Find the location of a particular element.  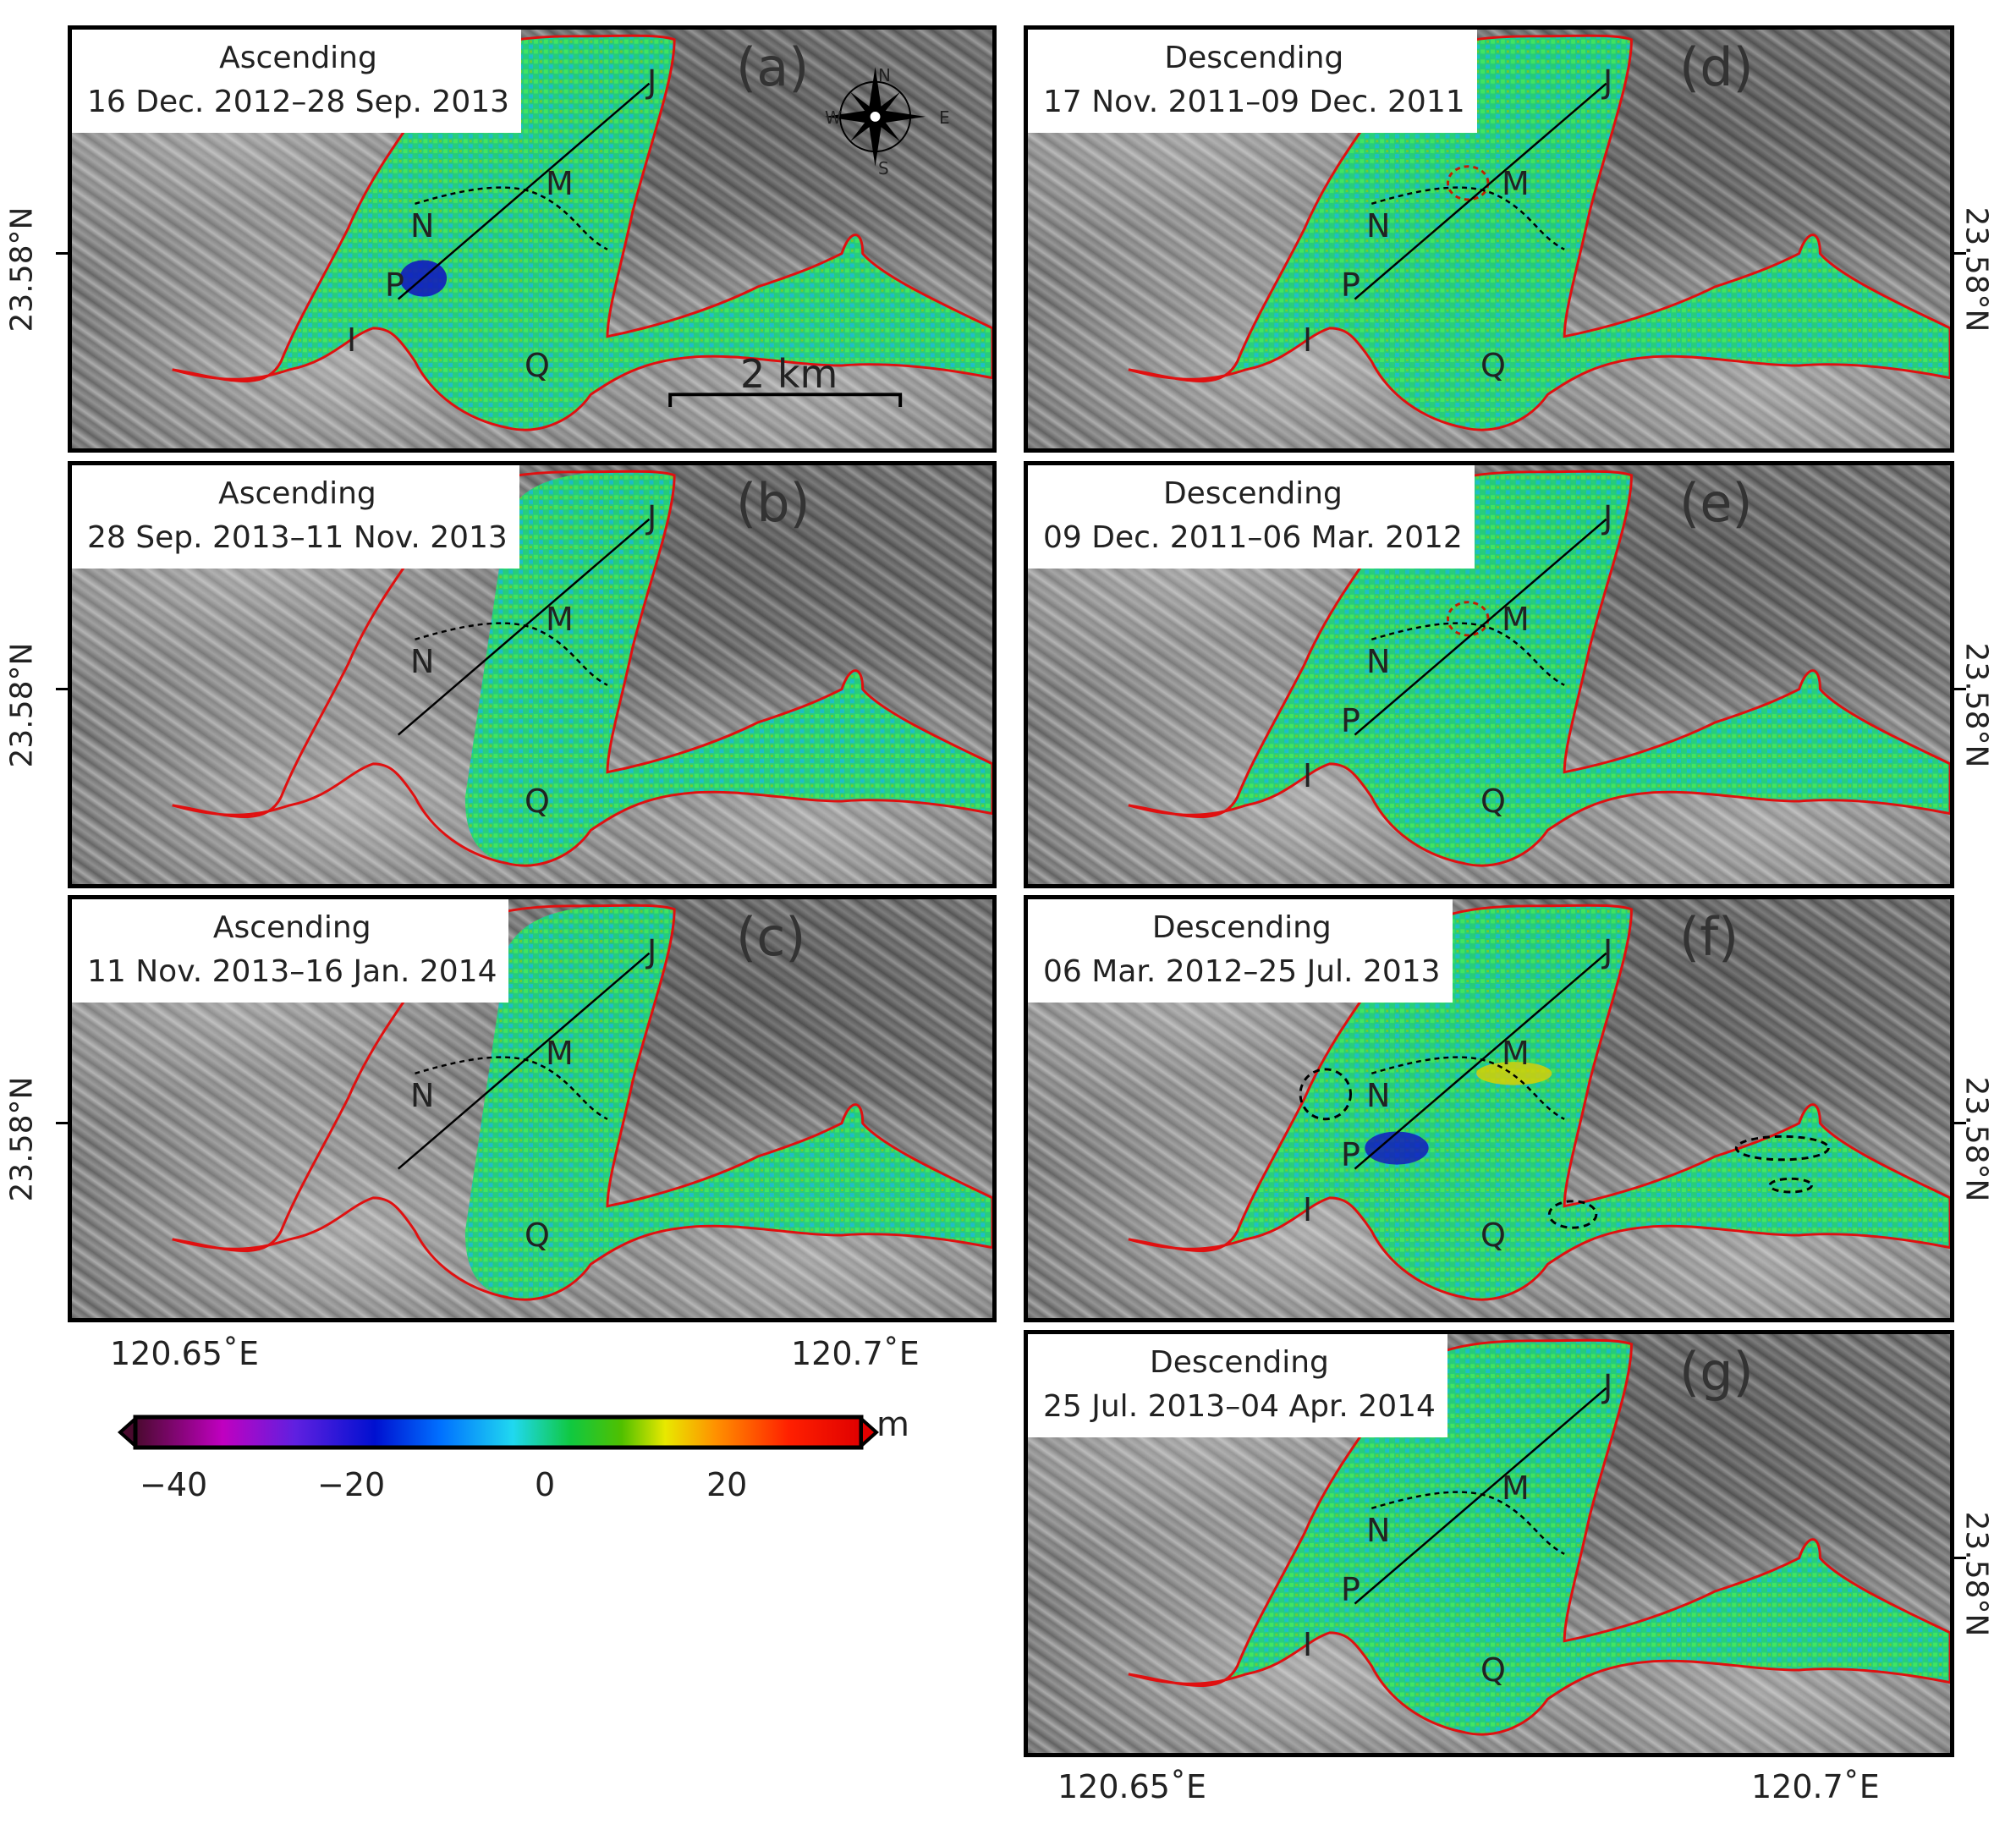

lon-label-right-1: 120.65˚E is located at coordinates (1131, 1787).